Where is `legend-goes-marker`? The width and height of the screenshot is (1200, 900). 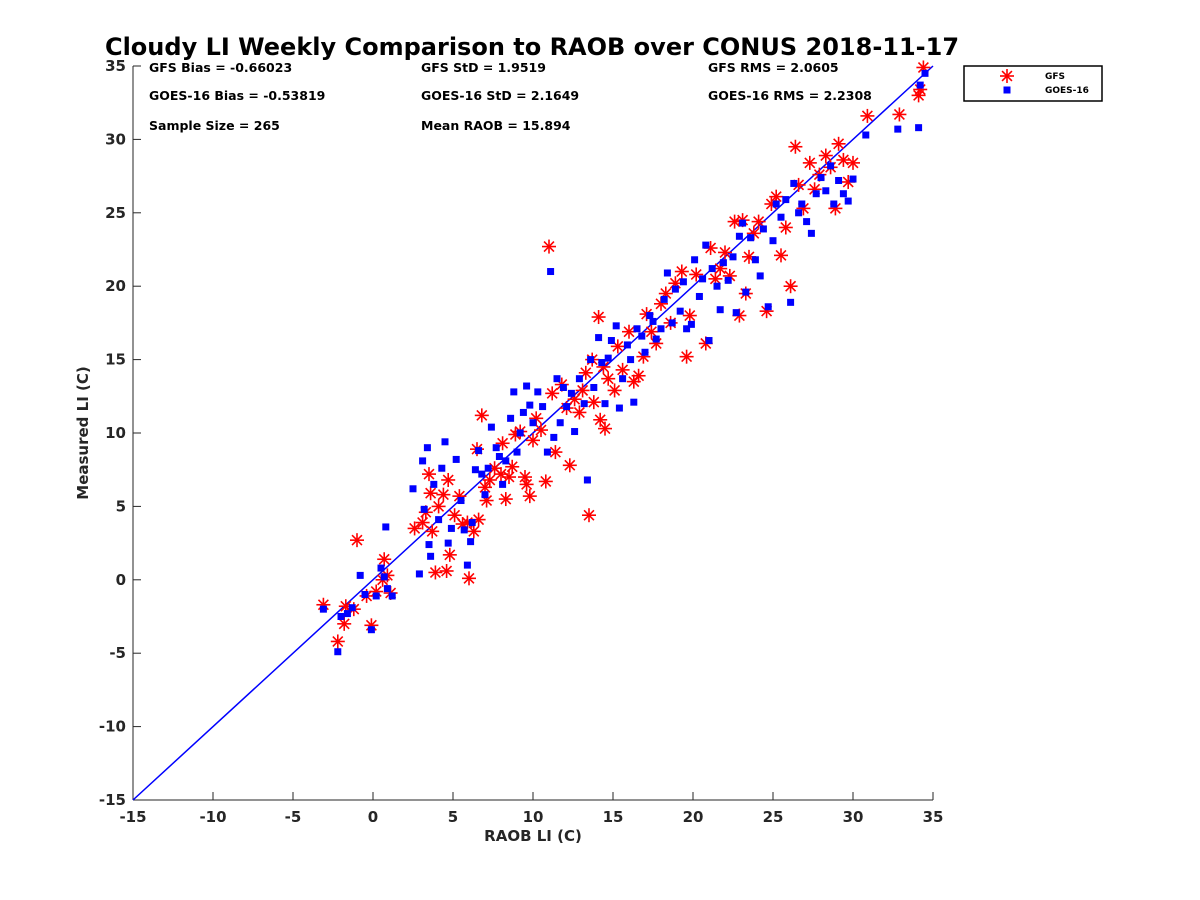 legend-goes-marker is located at coordinates (1007, 90).